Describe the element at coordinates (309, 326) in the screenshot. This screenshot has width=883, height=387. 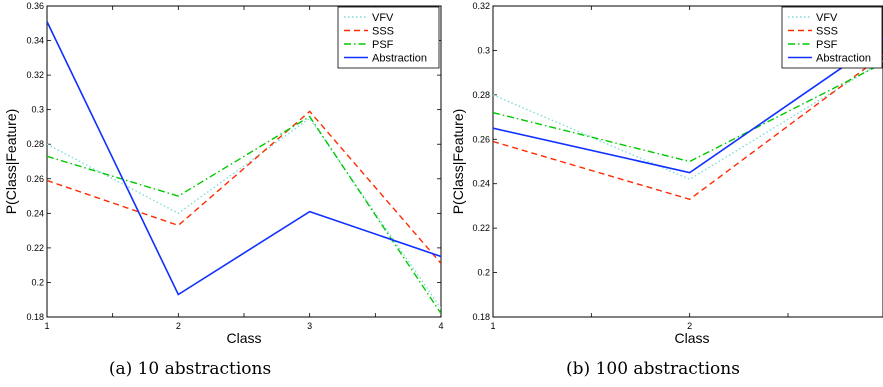
I see `x-tick-label: 3` at that location.